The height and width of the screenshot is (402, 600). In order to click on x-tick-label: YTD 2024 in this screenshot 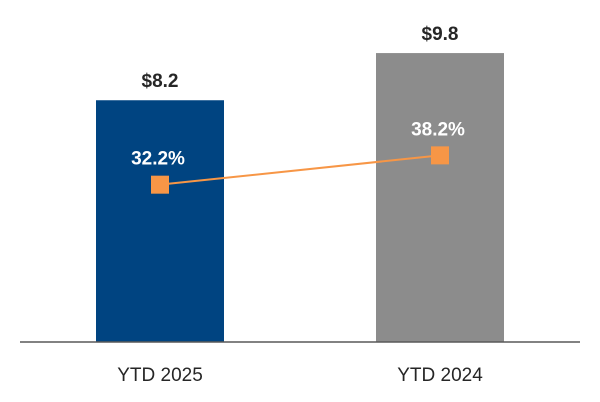, I will do `click(440, 375)`.